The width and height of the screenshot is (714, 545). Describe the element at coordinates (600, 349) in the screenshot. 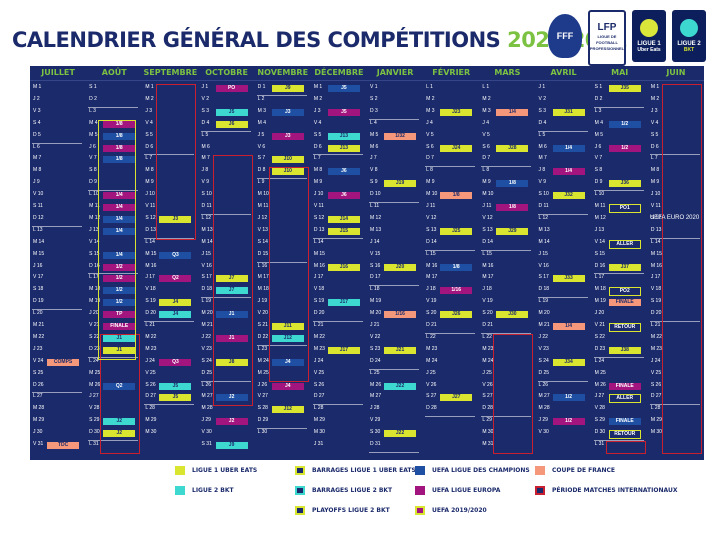

I see `day-label: D 23` at that location.